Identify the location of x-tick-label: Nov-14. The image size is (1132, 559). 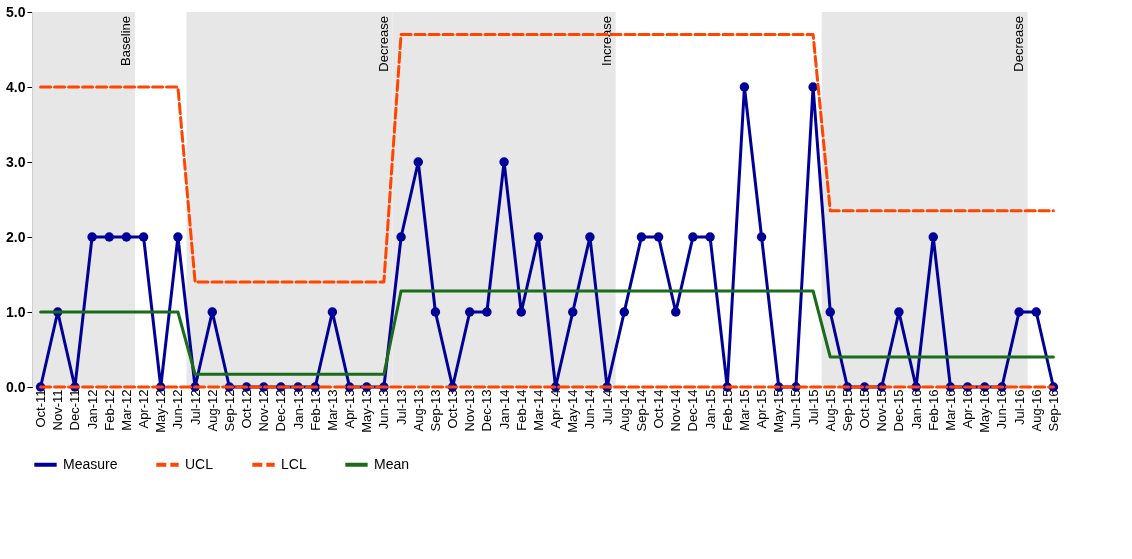
(676, 410).